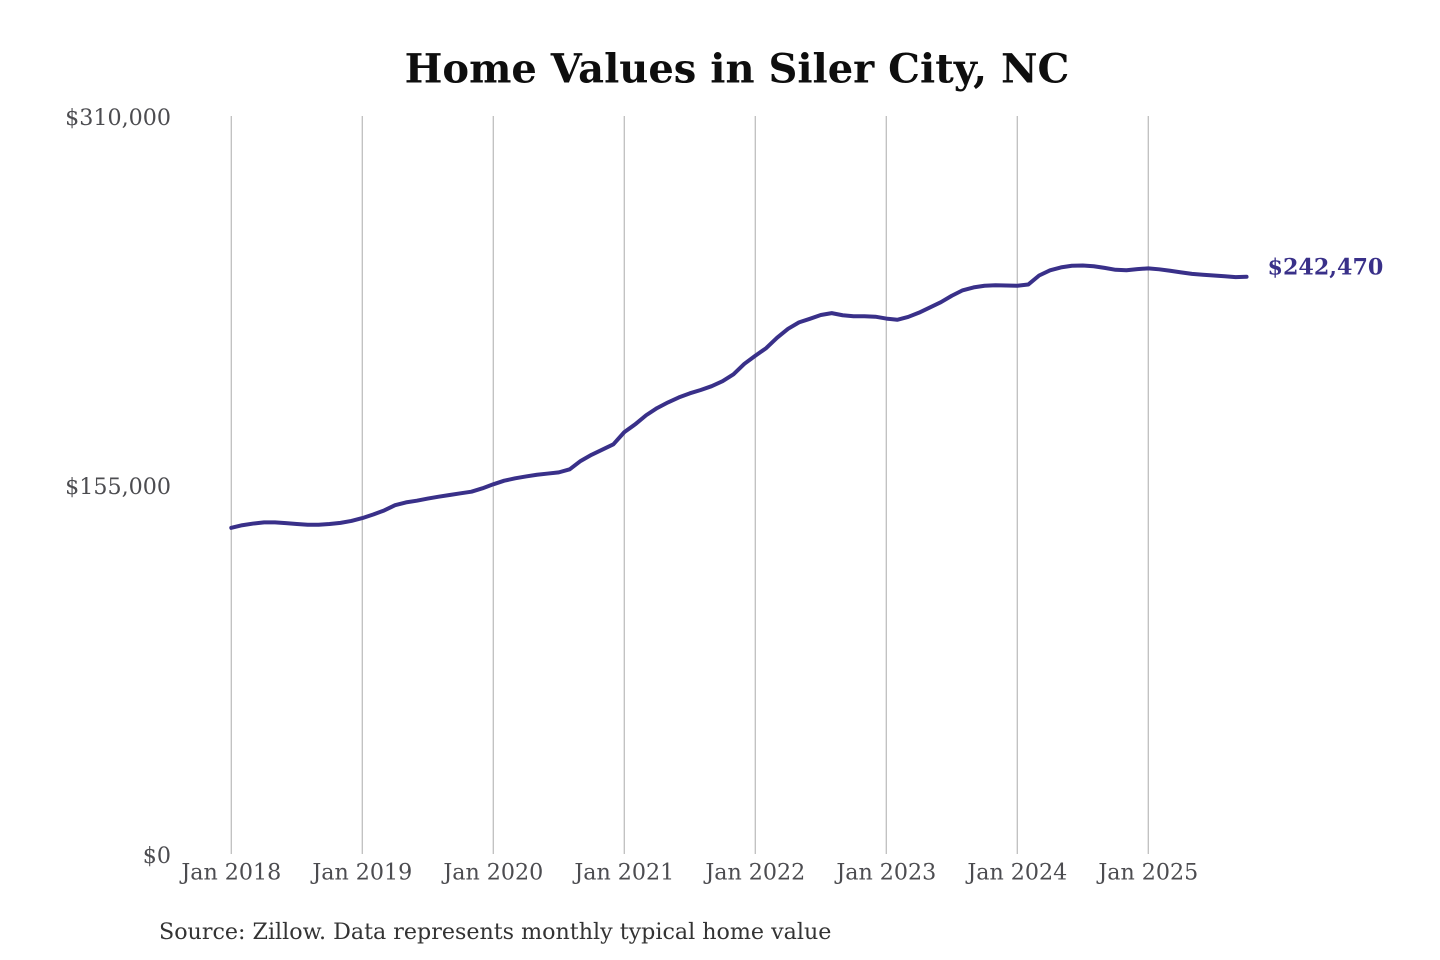 This screenshot has width=1440, height=960. What do you see at coordinates (1016, 873) in the screenshot?
I see `x-tick-label: Jan 2024` at bounding box center [1016, 873].